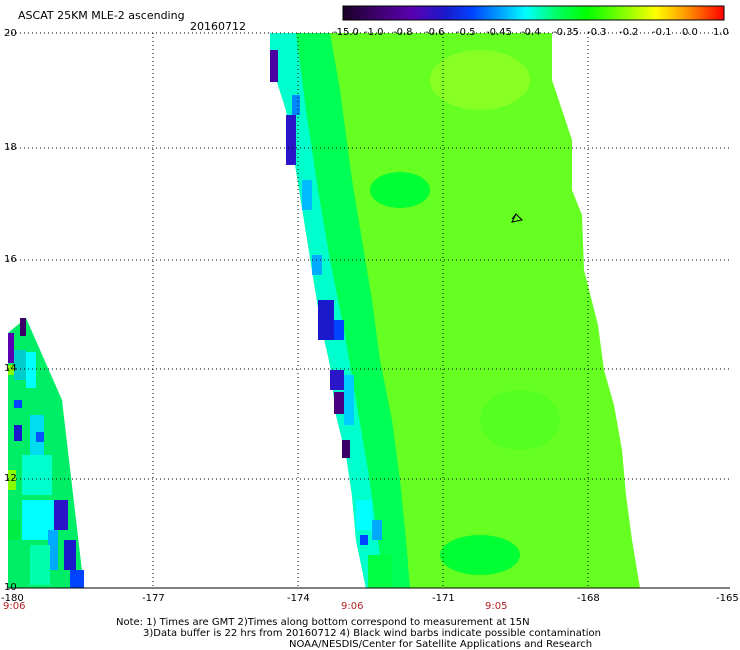 This screenshot has width=740, height=650. Describe the element at coordinates (153, 598) in the screenshot. I see `lon-label-177: -177` at that location.